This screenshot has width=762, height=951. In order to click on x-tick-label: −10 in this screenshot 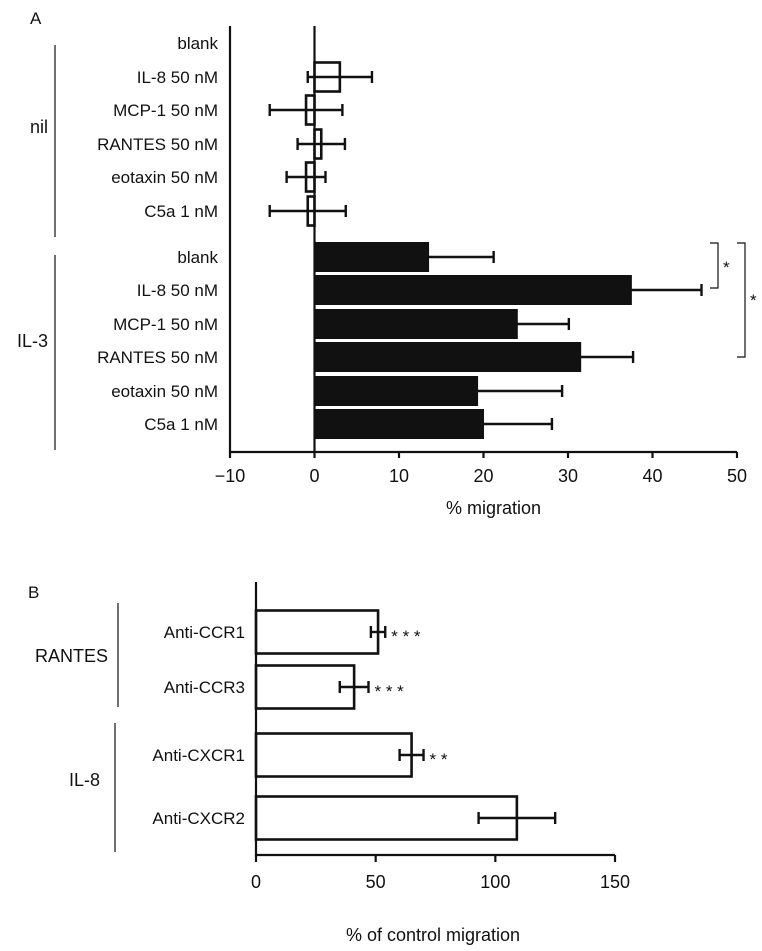, I will do `click(230, 476)`.